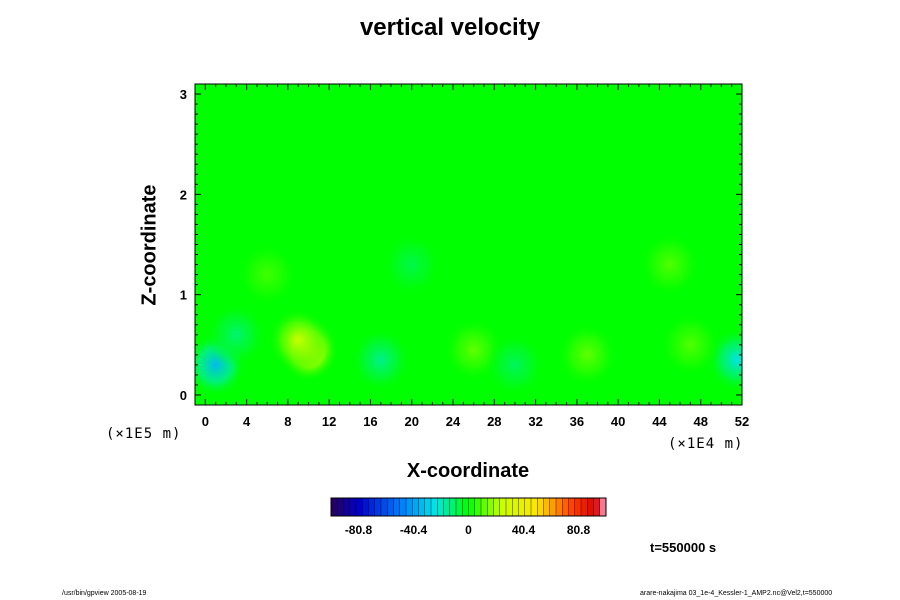 Image resolution: width=900 pixels, height=600 pixels. I want to click on x-tick-label: 32, so click(535, 421).